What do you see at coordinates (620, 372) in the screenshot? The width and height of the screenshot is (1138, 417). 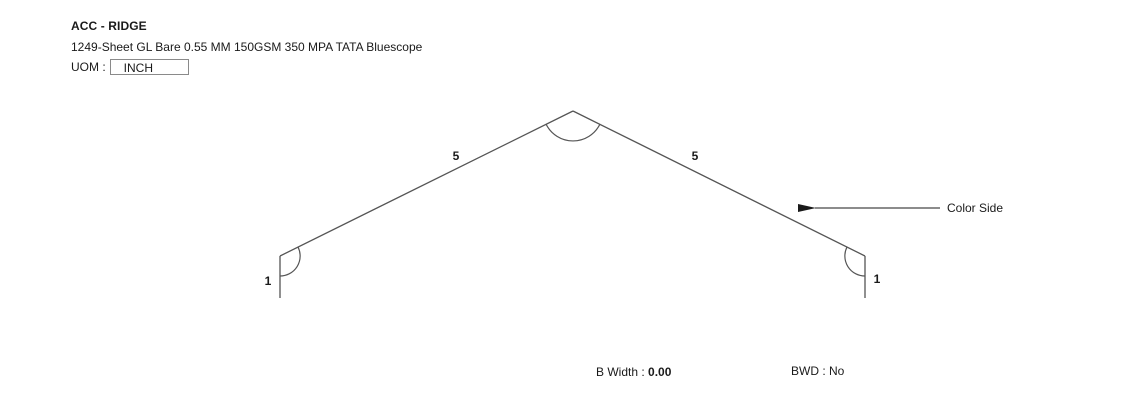 I see `b-width-label: B Width :` at bounding box center [620, 372].